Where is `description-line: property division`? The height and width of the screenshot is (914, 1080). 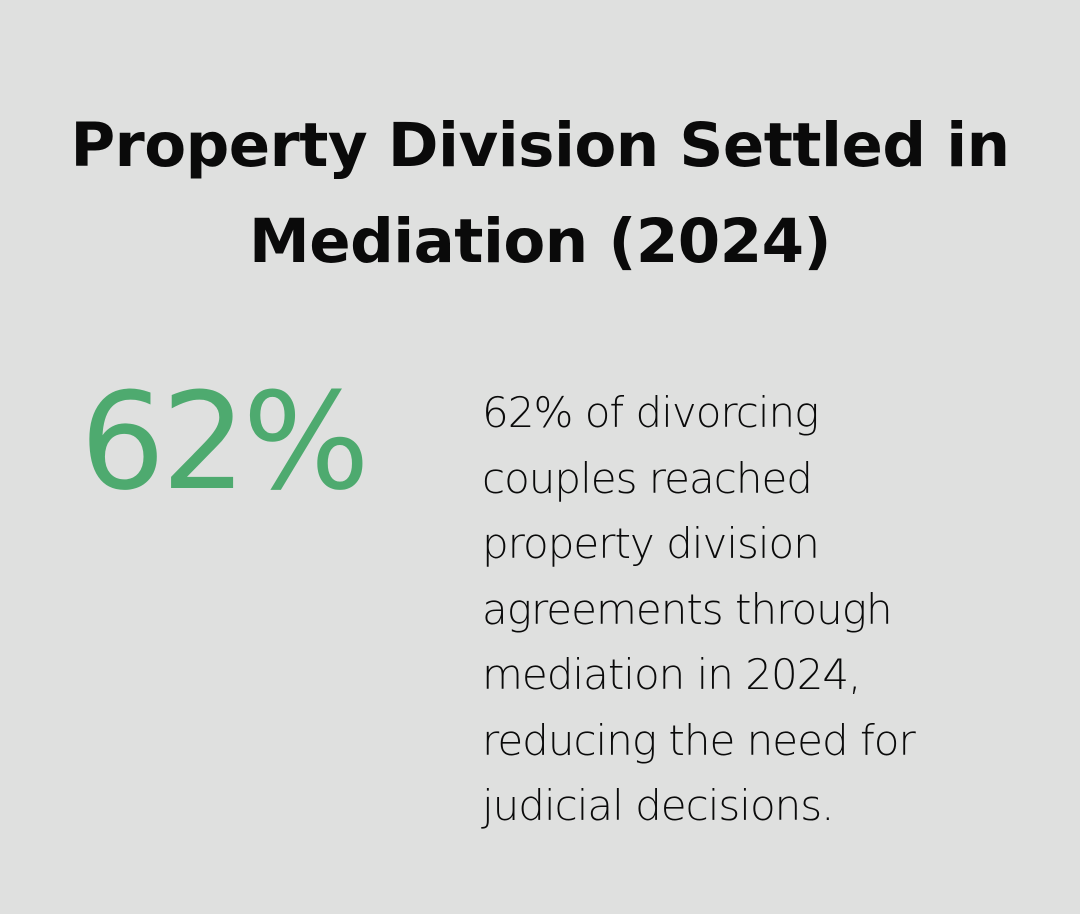
description-line: property division is located at coordinates (651, 543).